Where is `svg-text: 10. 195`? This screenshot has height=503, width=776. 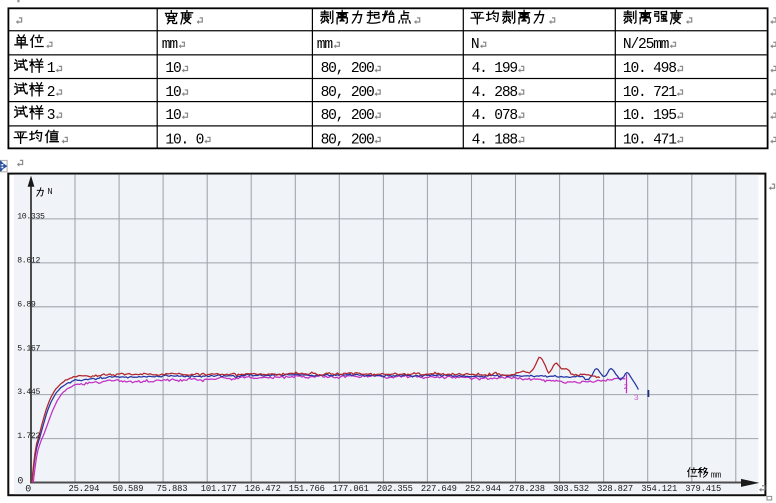 svg-text: 10. 195 is located at coordinates (649, 116).